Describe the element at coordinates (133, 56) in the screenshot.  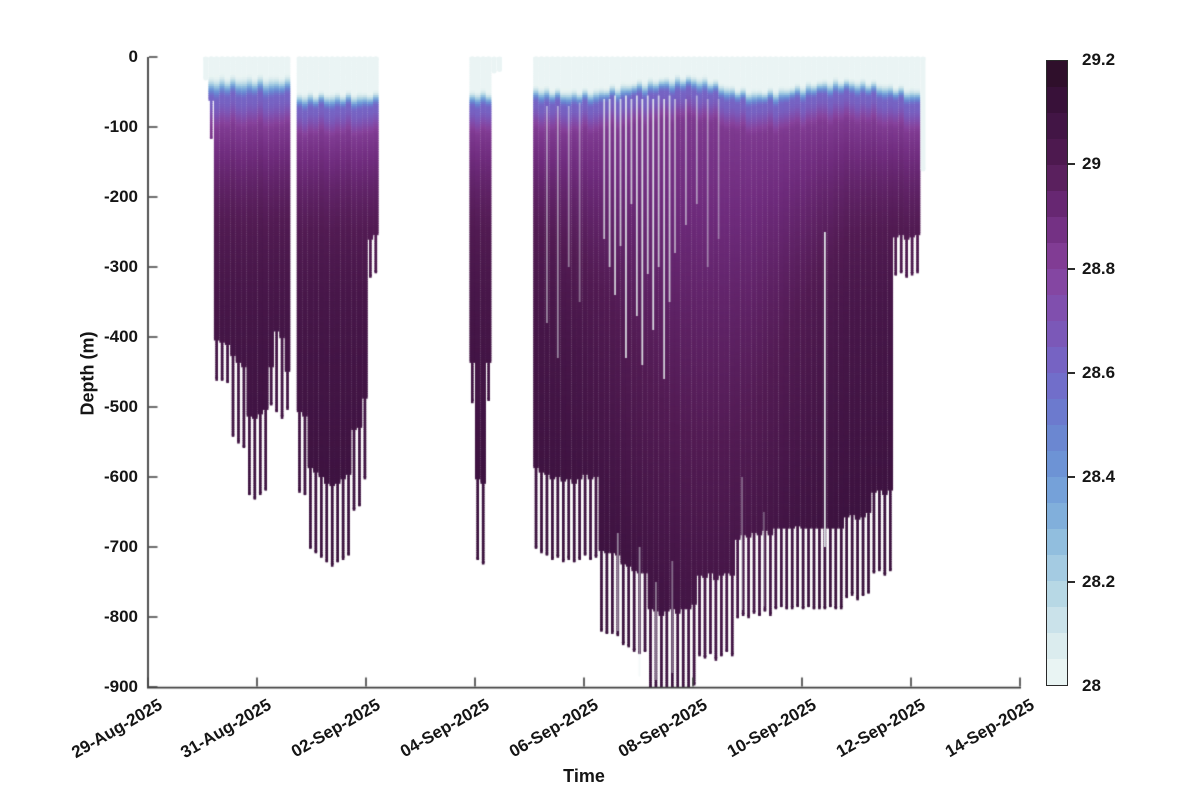
I see `y-tick-label: 0` at that location.